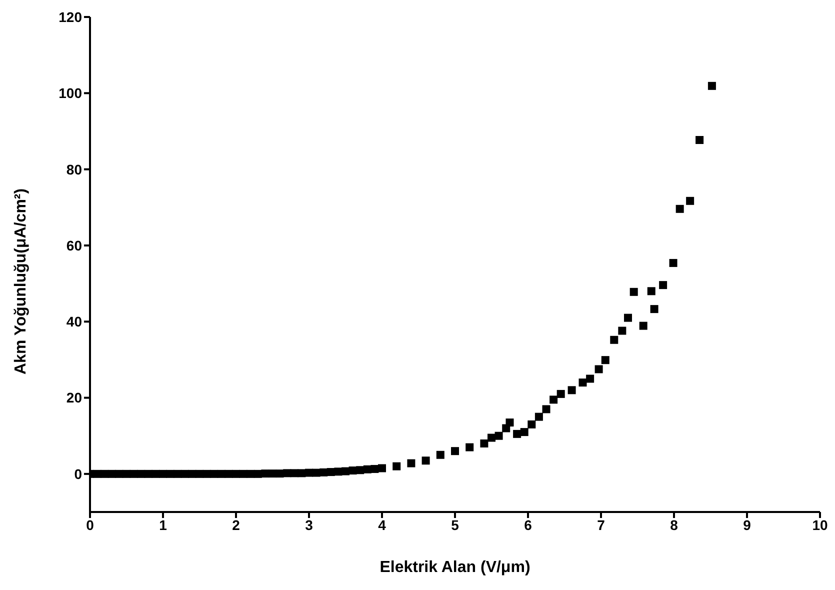  I want to click on x-tick-label: 6, so click(528, 524).